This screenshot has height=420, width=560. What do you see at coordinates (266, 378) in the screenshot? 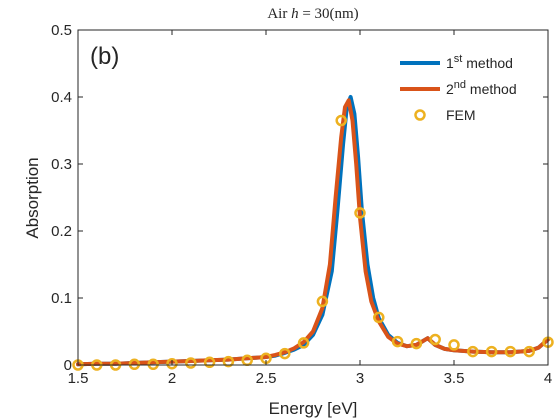
I see `x-tick-label: 2.5` at bounding box center [266, 378].